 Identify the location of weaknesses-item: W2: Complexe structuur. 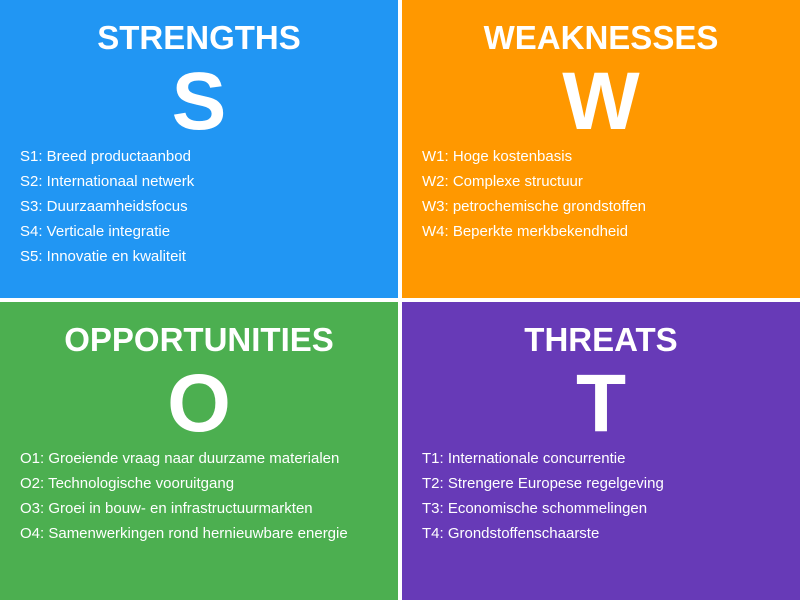
(502, 181).